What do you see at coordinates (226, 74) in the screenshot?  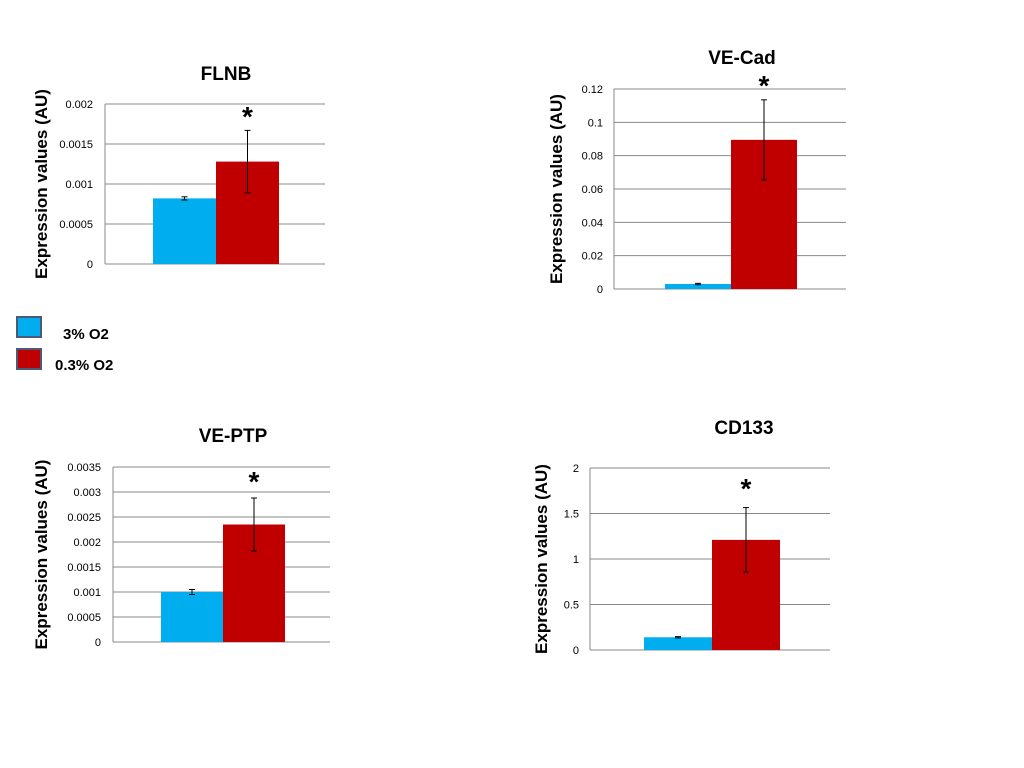 I see `chart-title: FLNB` at bounding box center [226, 74].